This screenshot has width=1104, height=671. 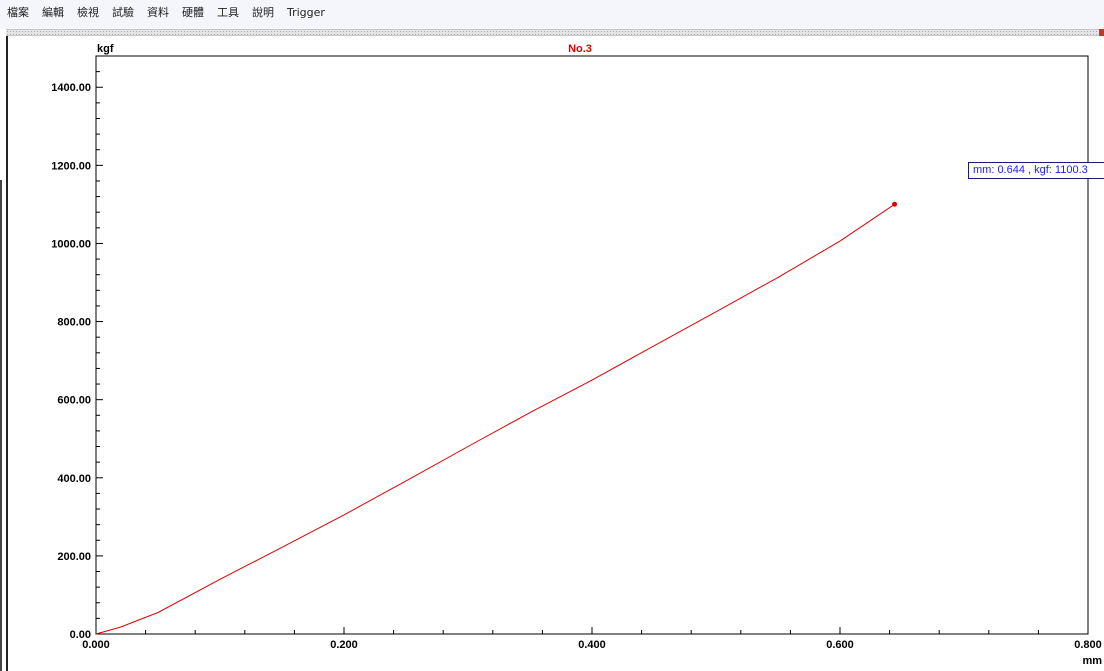 What do you see at coordinates (71, 88) in the screenshot?
I see `y-tick-label: 1400.00` at bounding box center [71, 88].